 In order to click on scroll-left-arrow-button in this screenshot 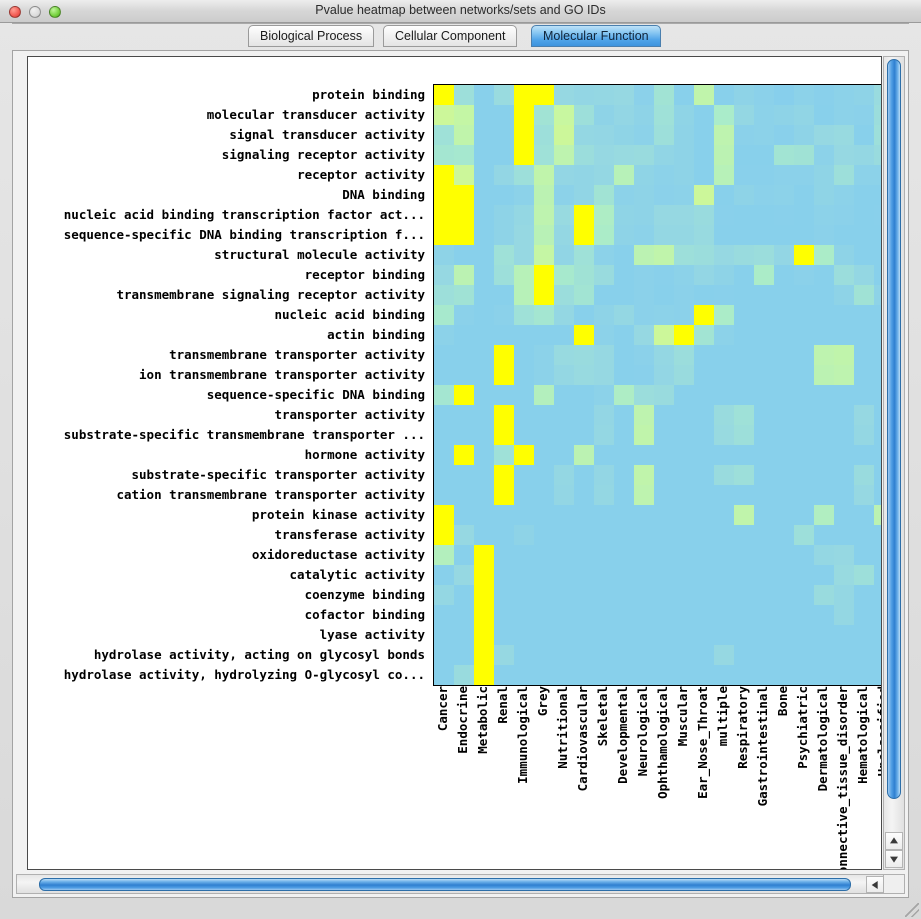, I will do `click(875, 884)`.